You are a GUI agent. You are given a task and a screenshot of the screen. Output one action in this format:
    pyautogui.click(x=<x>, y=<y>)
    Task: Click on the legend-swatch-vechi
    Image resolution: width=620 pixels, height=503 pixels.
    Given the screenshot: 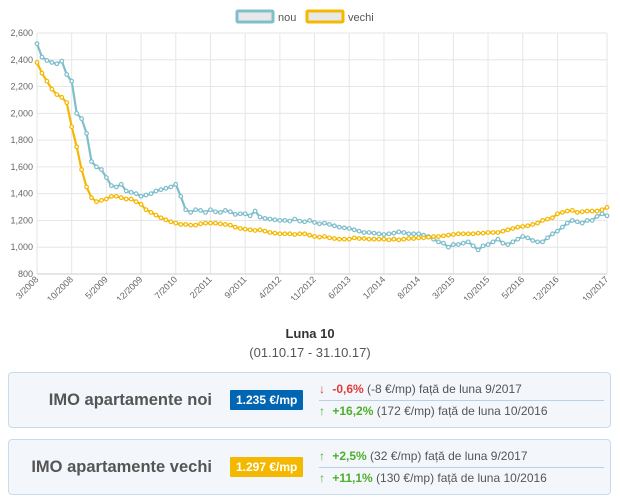 What is the action you would take?
    pyautogui.click(x=325, y=16)
    